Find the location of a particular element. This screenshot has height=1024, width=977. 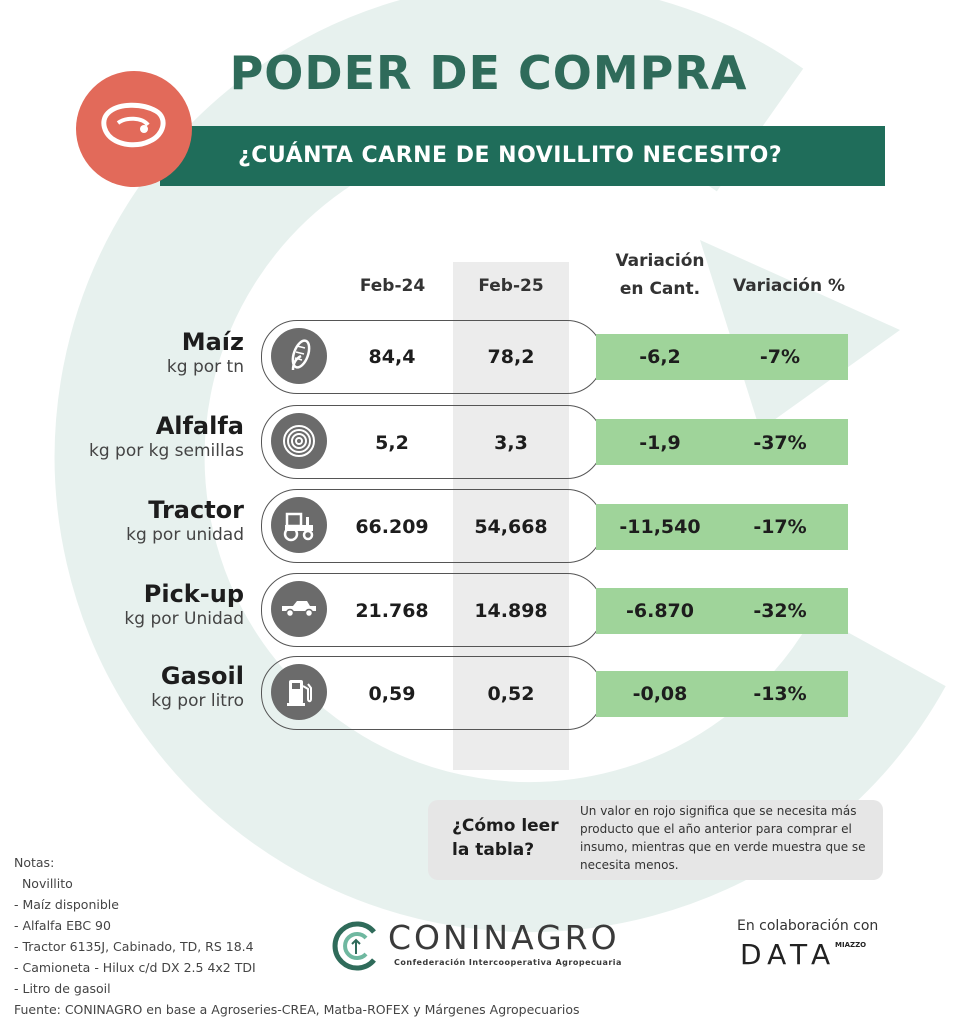

header-var-pct: Variación % is located at coordinates (789, 286).